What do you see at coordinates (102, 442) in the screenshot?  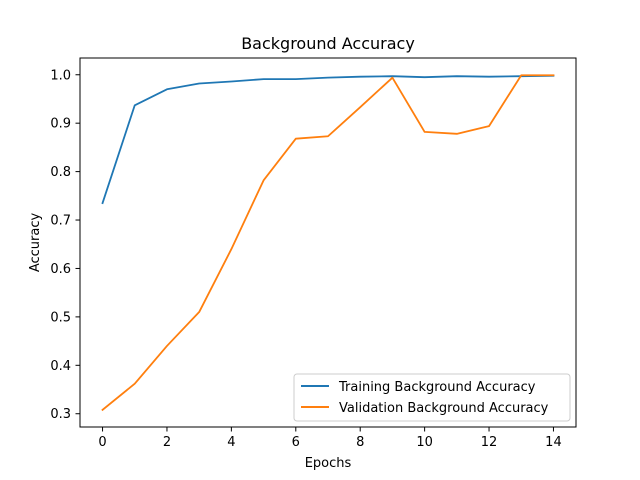 I see `x-tick-label: 0` at bounding box center [102, 442].